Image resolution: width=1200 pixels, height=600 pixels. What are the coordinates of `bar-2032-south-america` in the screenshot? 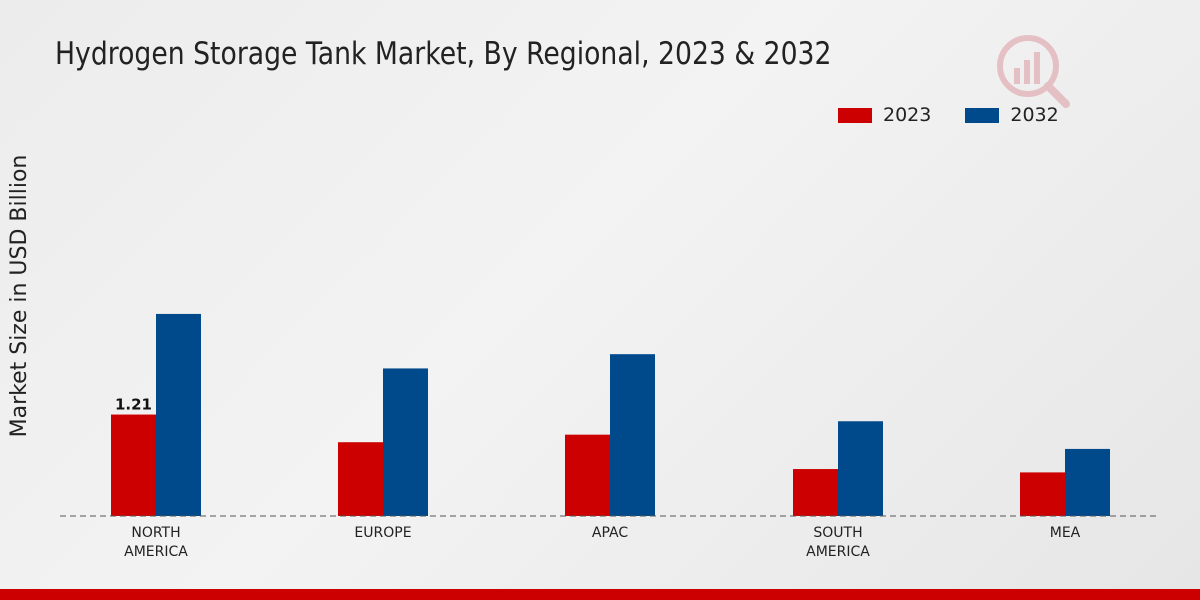 It's located at (860, 468).